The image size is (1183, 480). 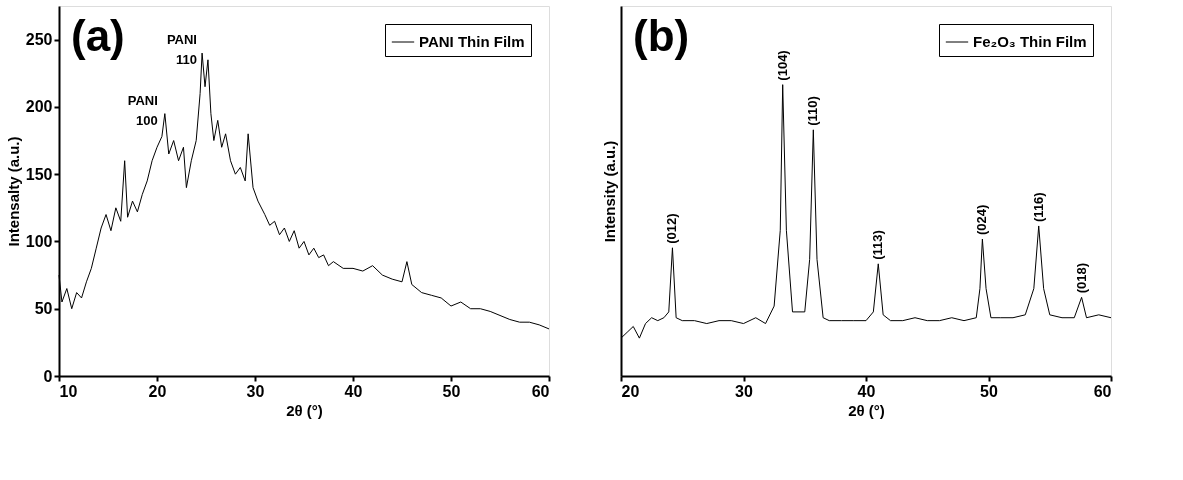 What do you see at coordinates (39, 174) in the screenshot?
I see `y-tick-label: 150` at bounding box center [39, 174].